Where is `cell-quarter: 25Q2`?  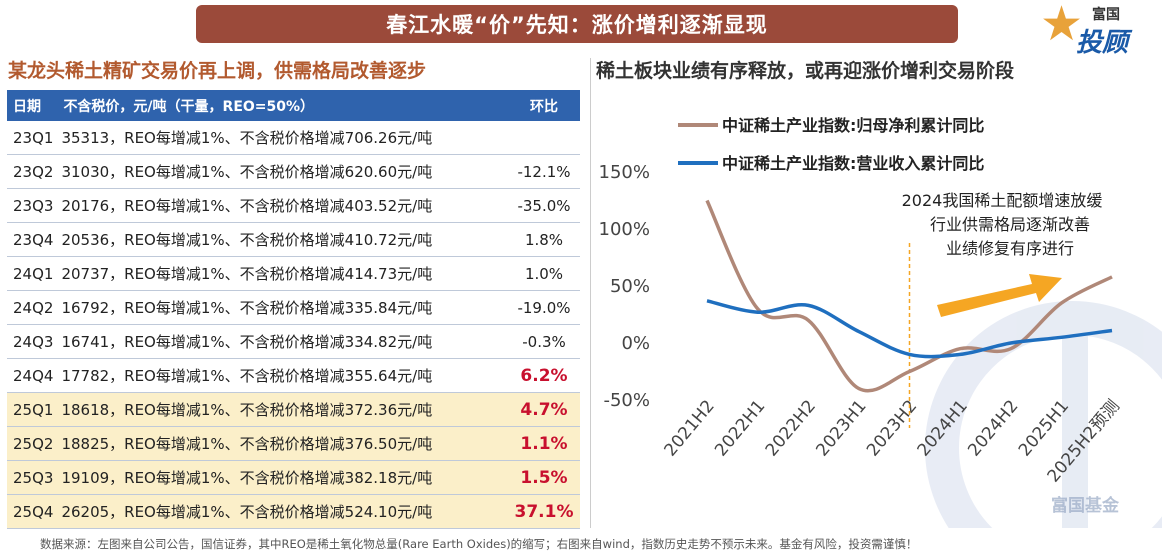 cell-quarter: 25Q2 is located at coordinates (32, 443).